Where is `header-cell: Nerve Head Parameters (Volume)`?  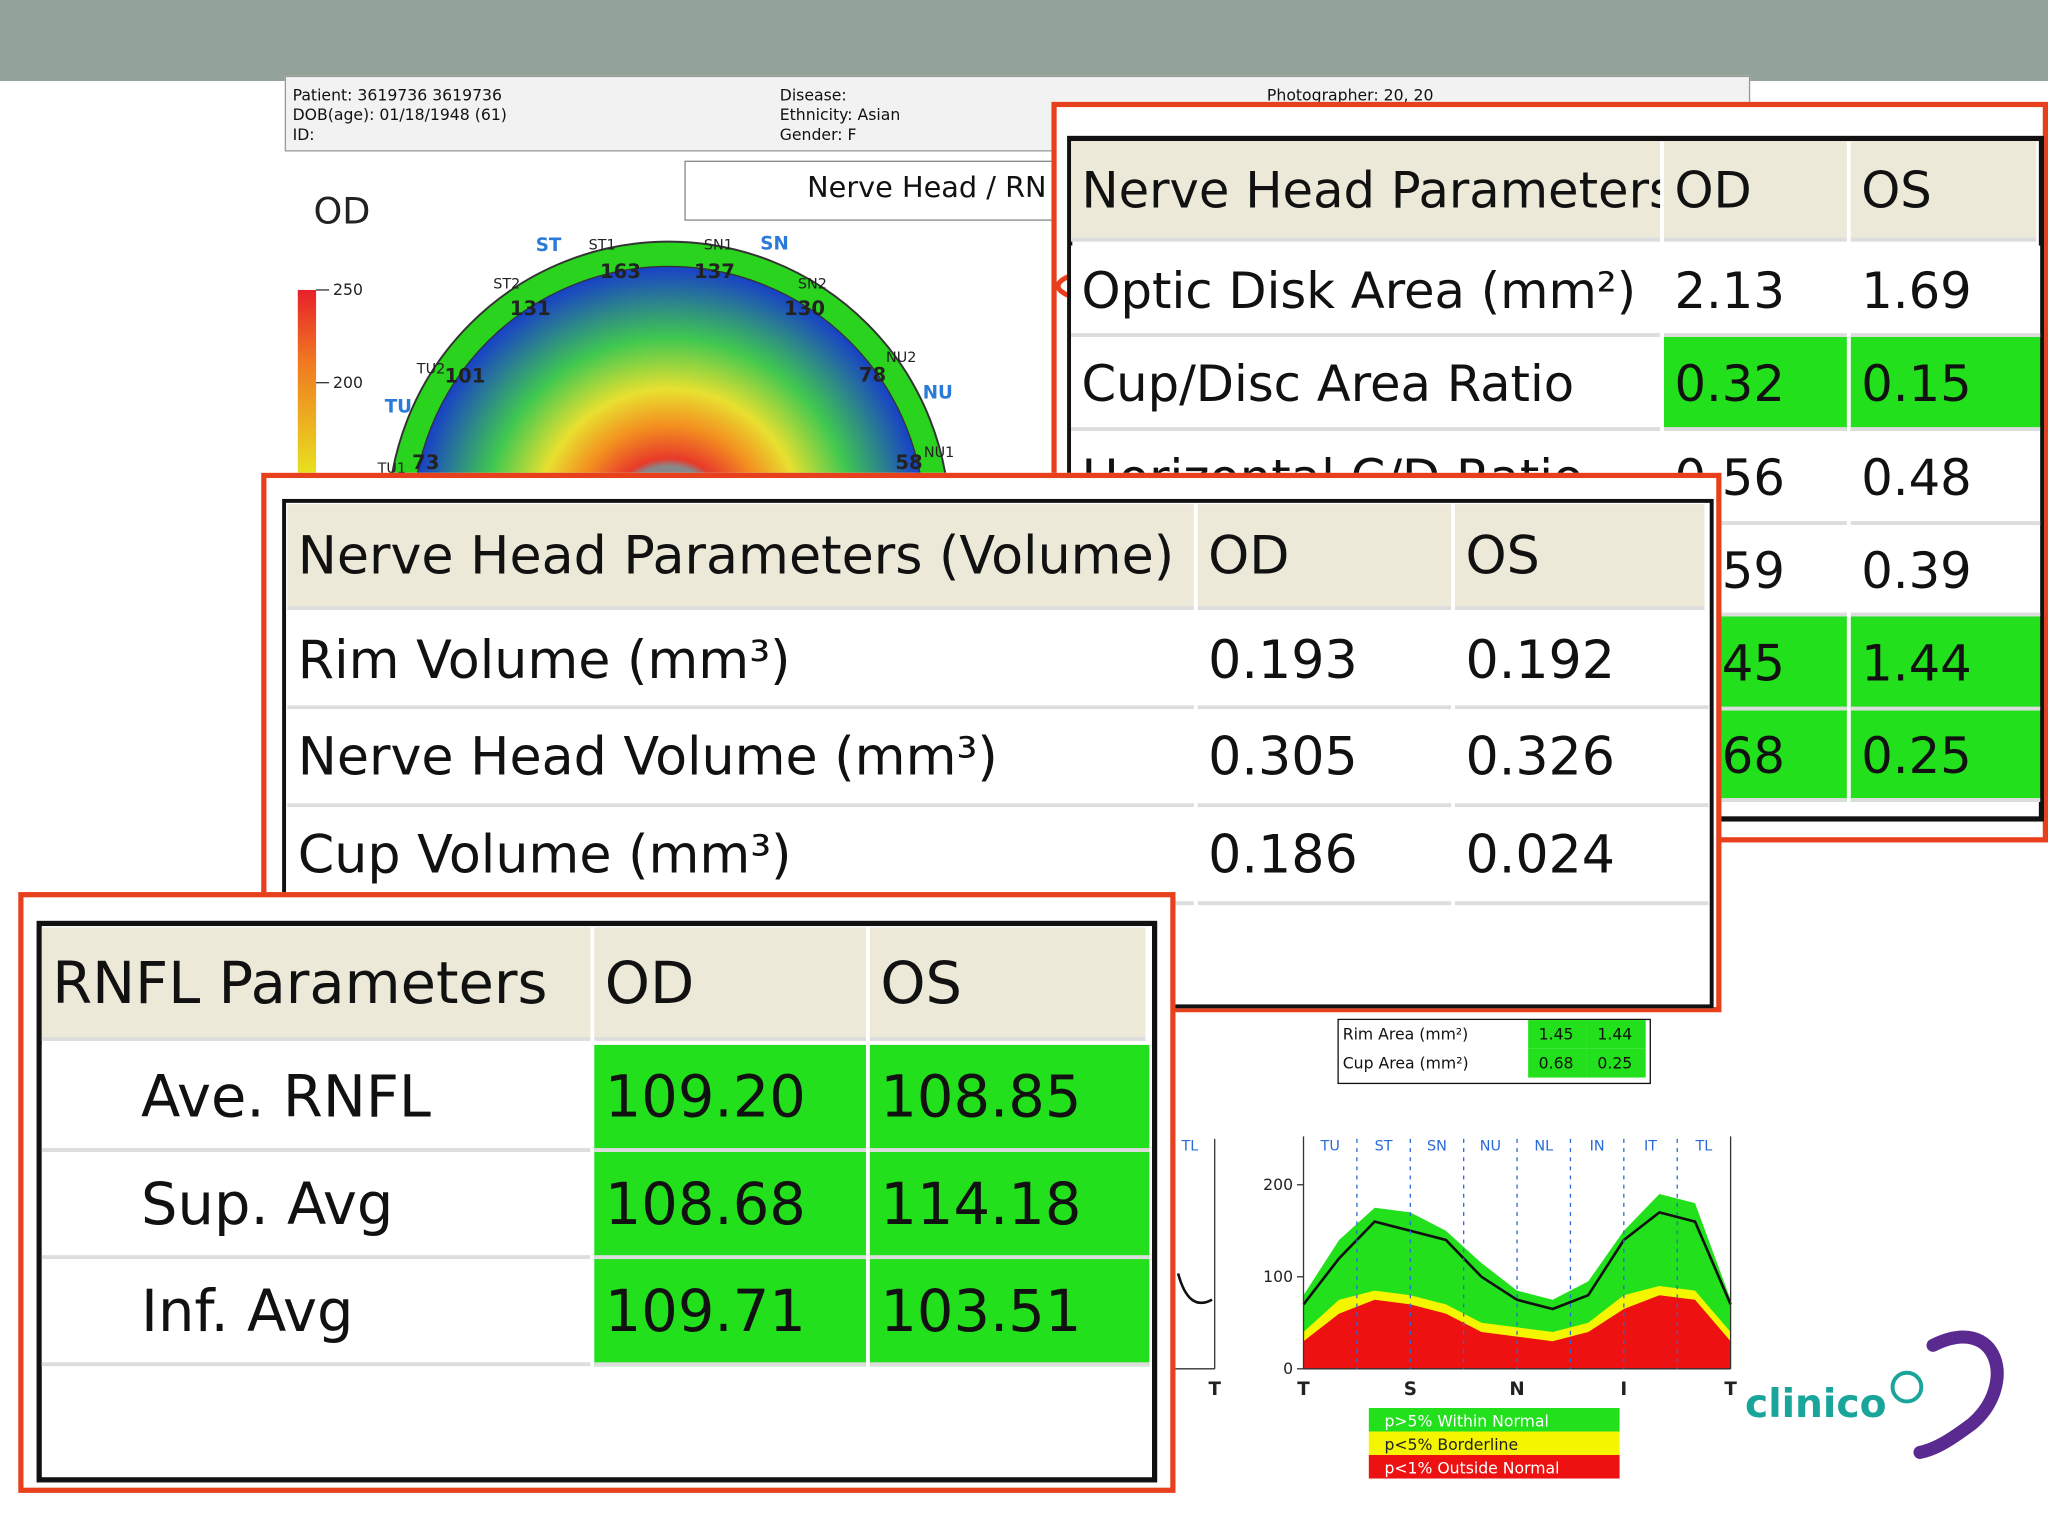
header-cell: Nerve Head Parameters (Volume) is located at coordinates (740, 557).